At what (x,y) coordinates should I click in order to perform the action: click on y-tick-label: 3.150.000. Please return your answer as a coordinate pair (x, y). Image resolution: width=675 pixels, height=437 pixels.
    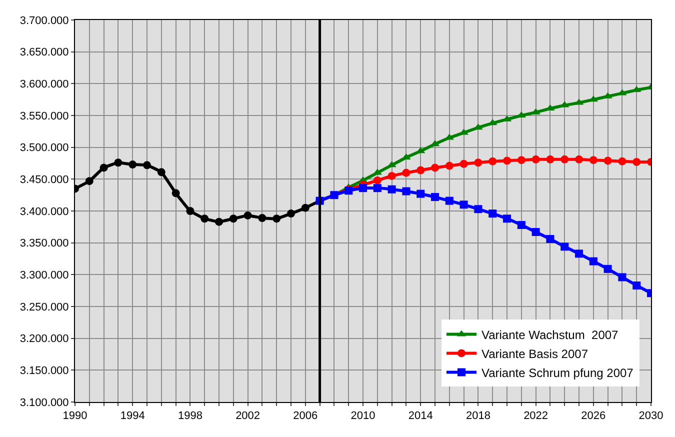
    Looking at the image, I should click on (44, 371).